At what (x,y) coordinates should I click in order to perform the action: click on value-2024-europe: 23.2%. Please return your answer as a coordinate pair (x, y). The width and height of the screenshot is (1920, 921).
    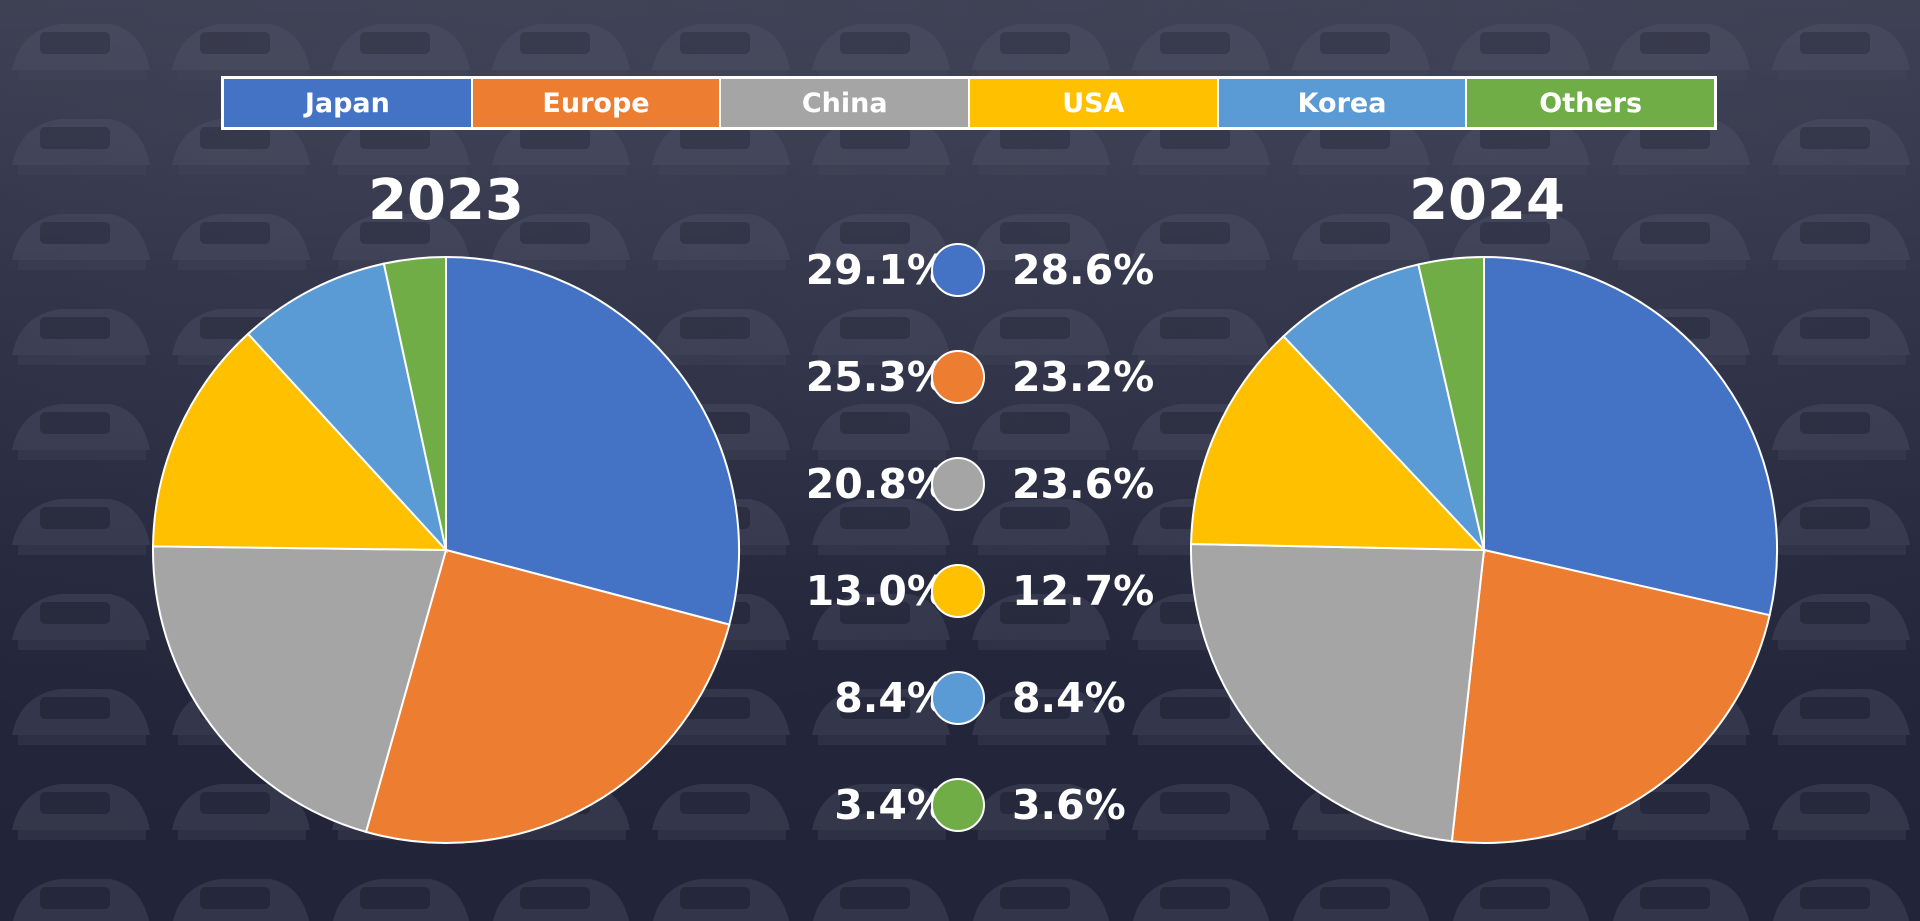
    Looking at the image, I should click on (1083, 377).